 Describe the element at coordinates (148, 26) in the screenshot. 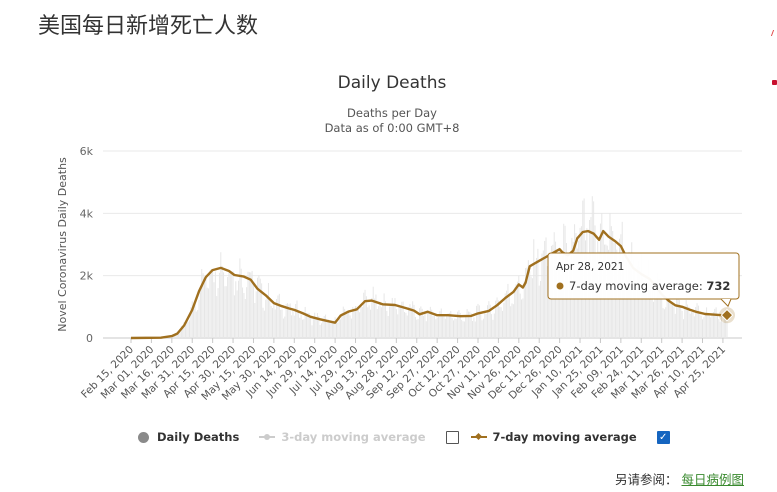

I see `page-title: 美国每日新增死亡人数` at that location.